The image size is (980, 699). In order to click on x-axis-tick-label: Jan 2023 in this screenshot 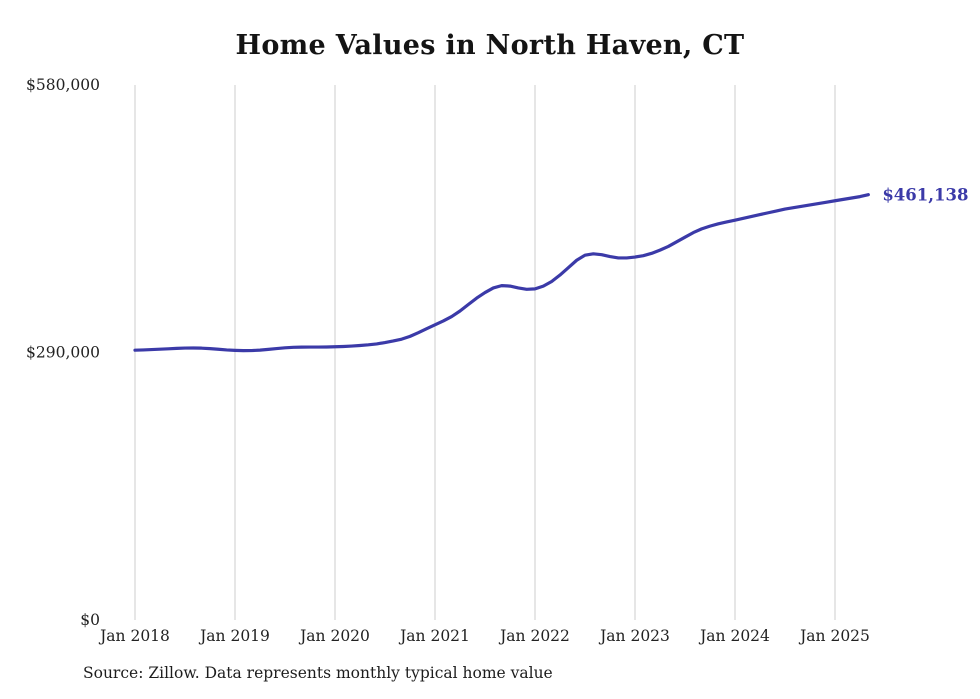, I will do `click(634, 636)`.